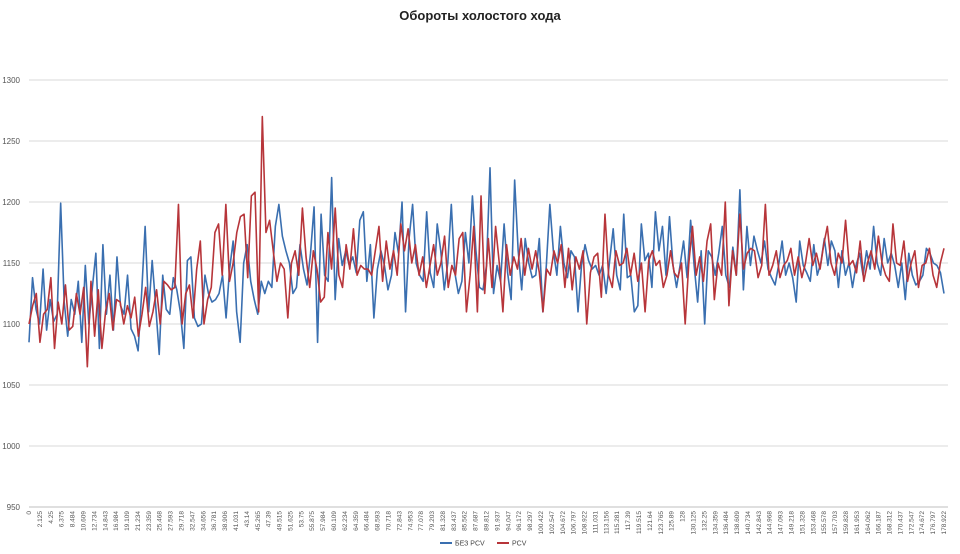 This screenshot has height=554, width=960. What do you see at coordinates (530, 521) in the screenshot?
I see `x-tick-label: 98.297` at bounding box center [530, 521].